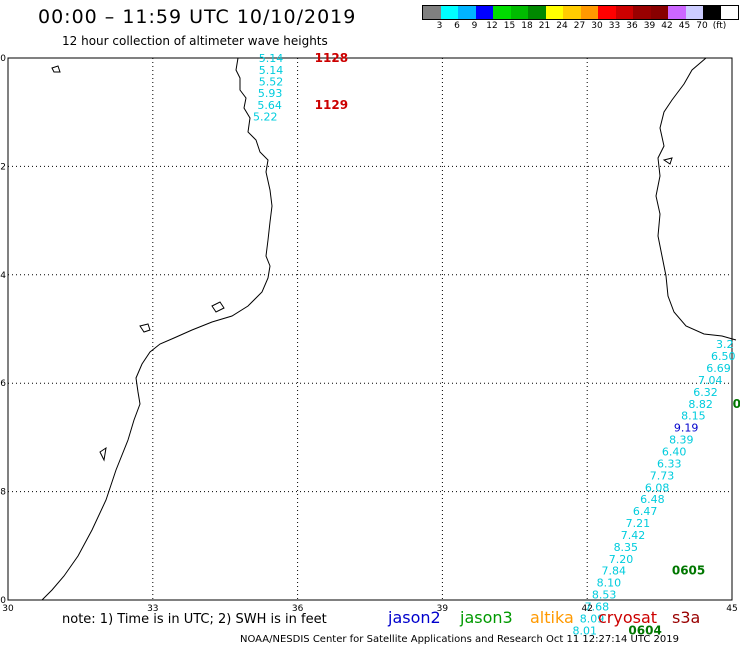 This screenshot has height=650, width=740. What do you see at coordinates (614, 26) in the screenshot?
I see `colorbar-label: 33` at bounding box center [614, 26].